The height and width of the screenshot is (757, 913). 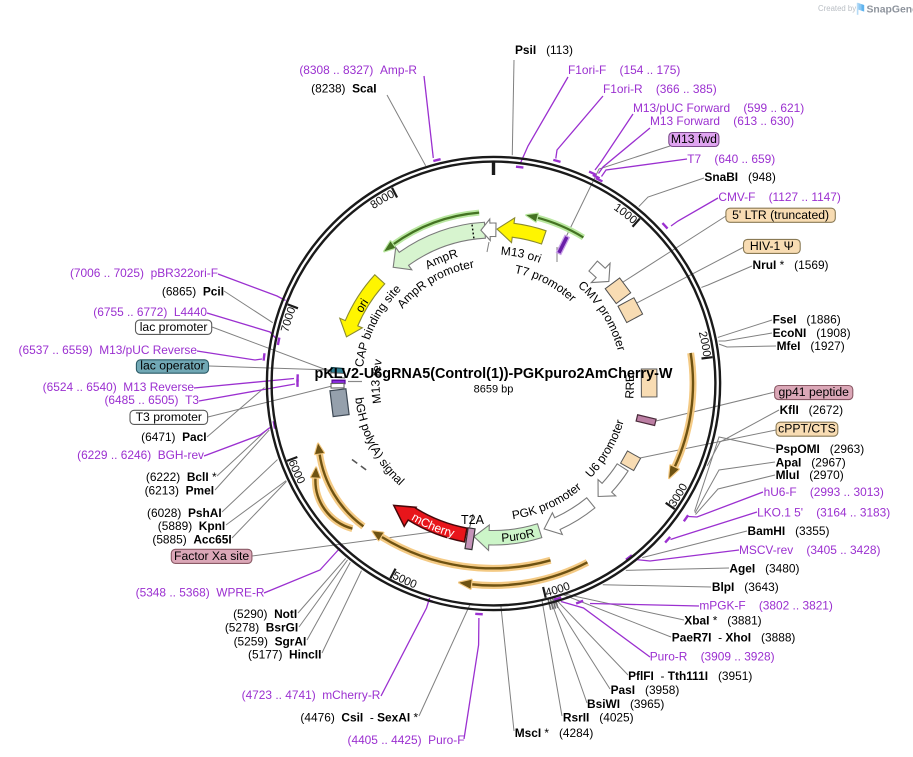 What do you see at coordinates (734, 638) in the screenshot?
I see `svg-text: PaeR7I - XhoI (3888)` at bounding box center [734, 638].